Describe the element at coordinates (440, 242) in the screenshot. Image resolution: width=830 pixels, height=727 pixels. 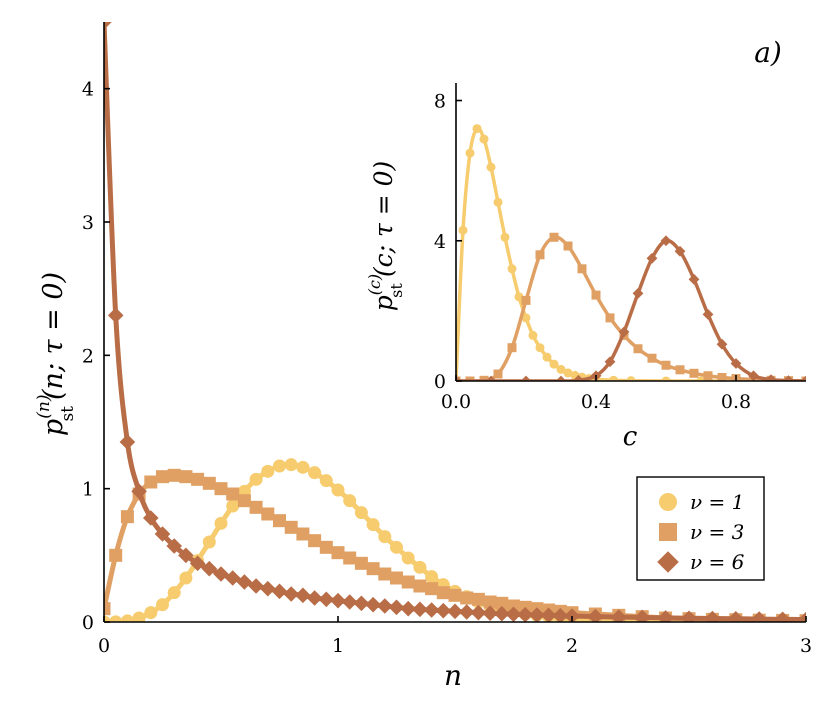
I see `inset-y-tick-label: 4` at that location.